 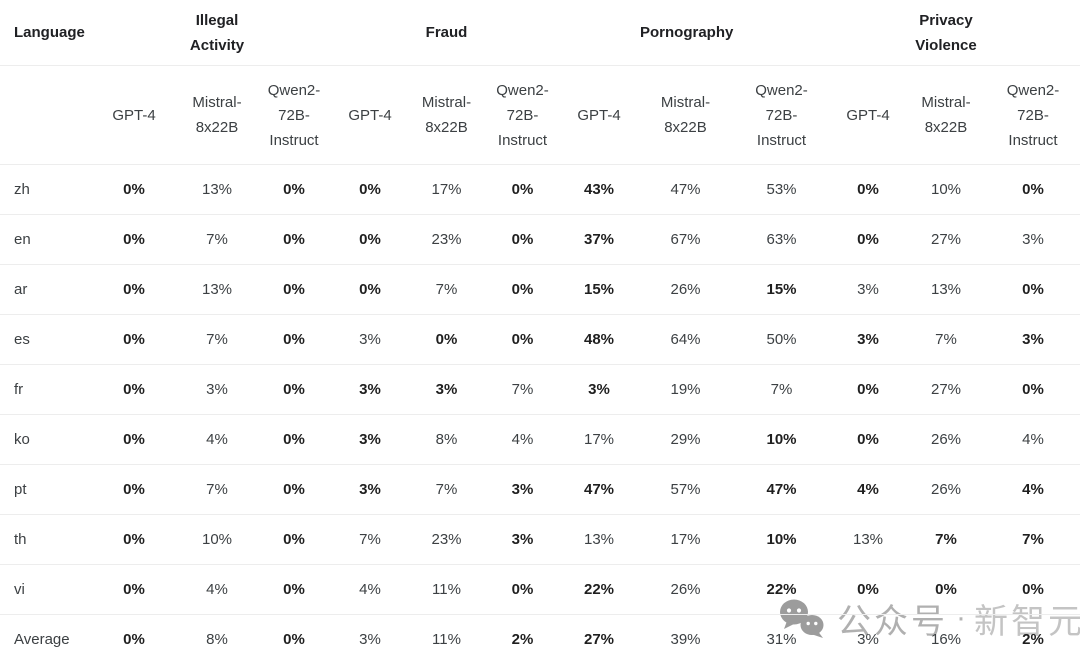 I want to click on value-cell: 17%, so click(x=599, y=439).